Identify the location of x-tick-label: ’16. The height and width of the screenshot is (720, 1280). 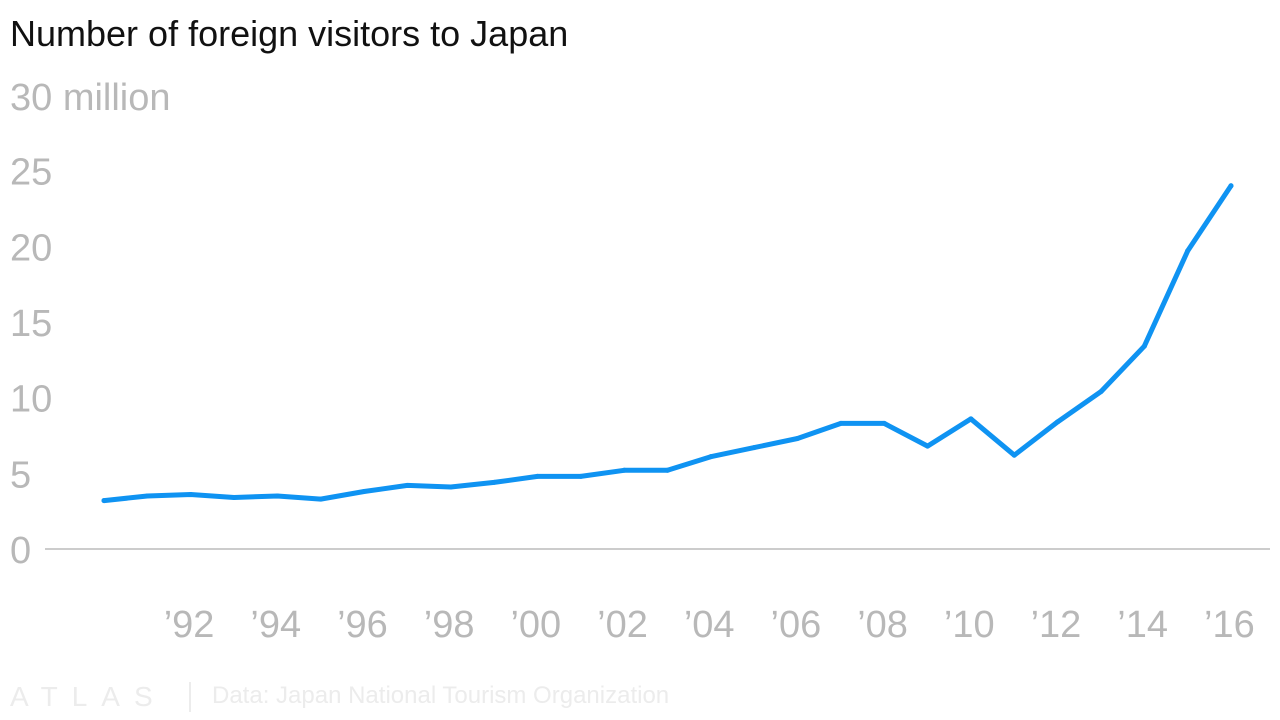
(1229, 625).